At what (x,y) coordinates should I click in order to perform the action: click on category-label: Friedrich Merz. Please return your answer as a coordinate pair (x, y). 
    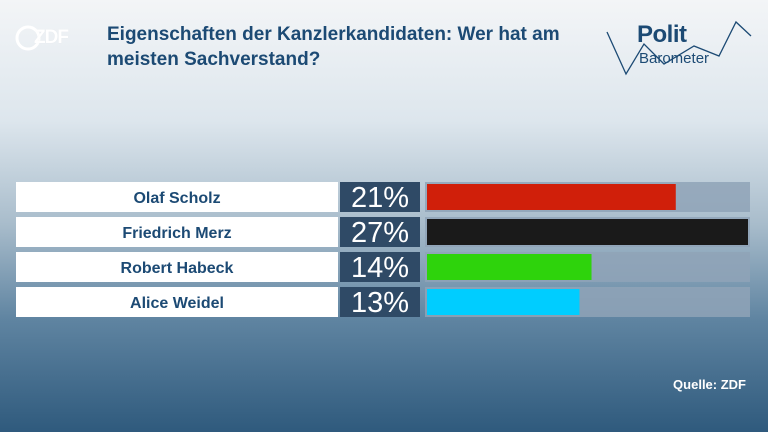
    Looking at the image, I should click on (176, 233).